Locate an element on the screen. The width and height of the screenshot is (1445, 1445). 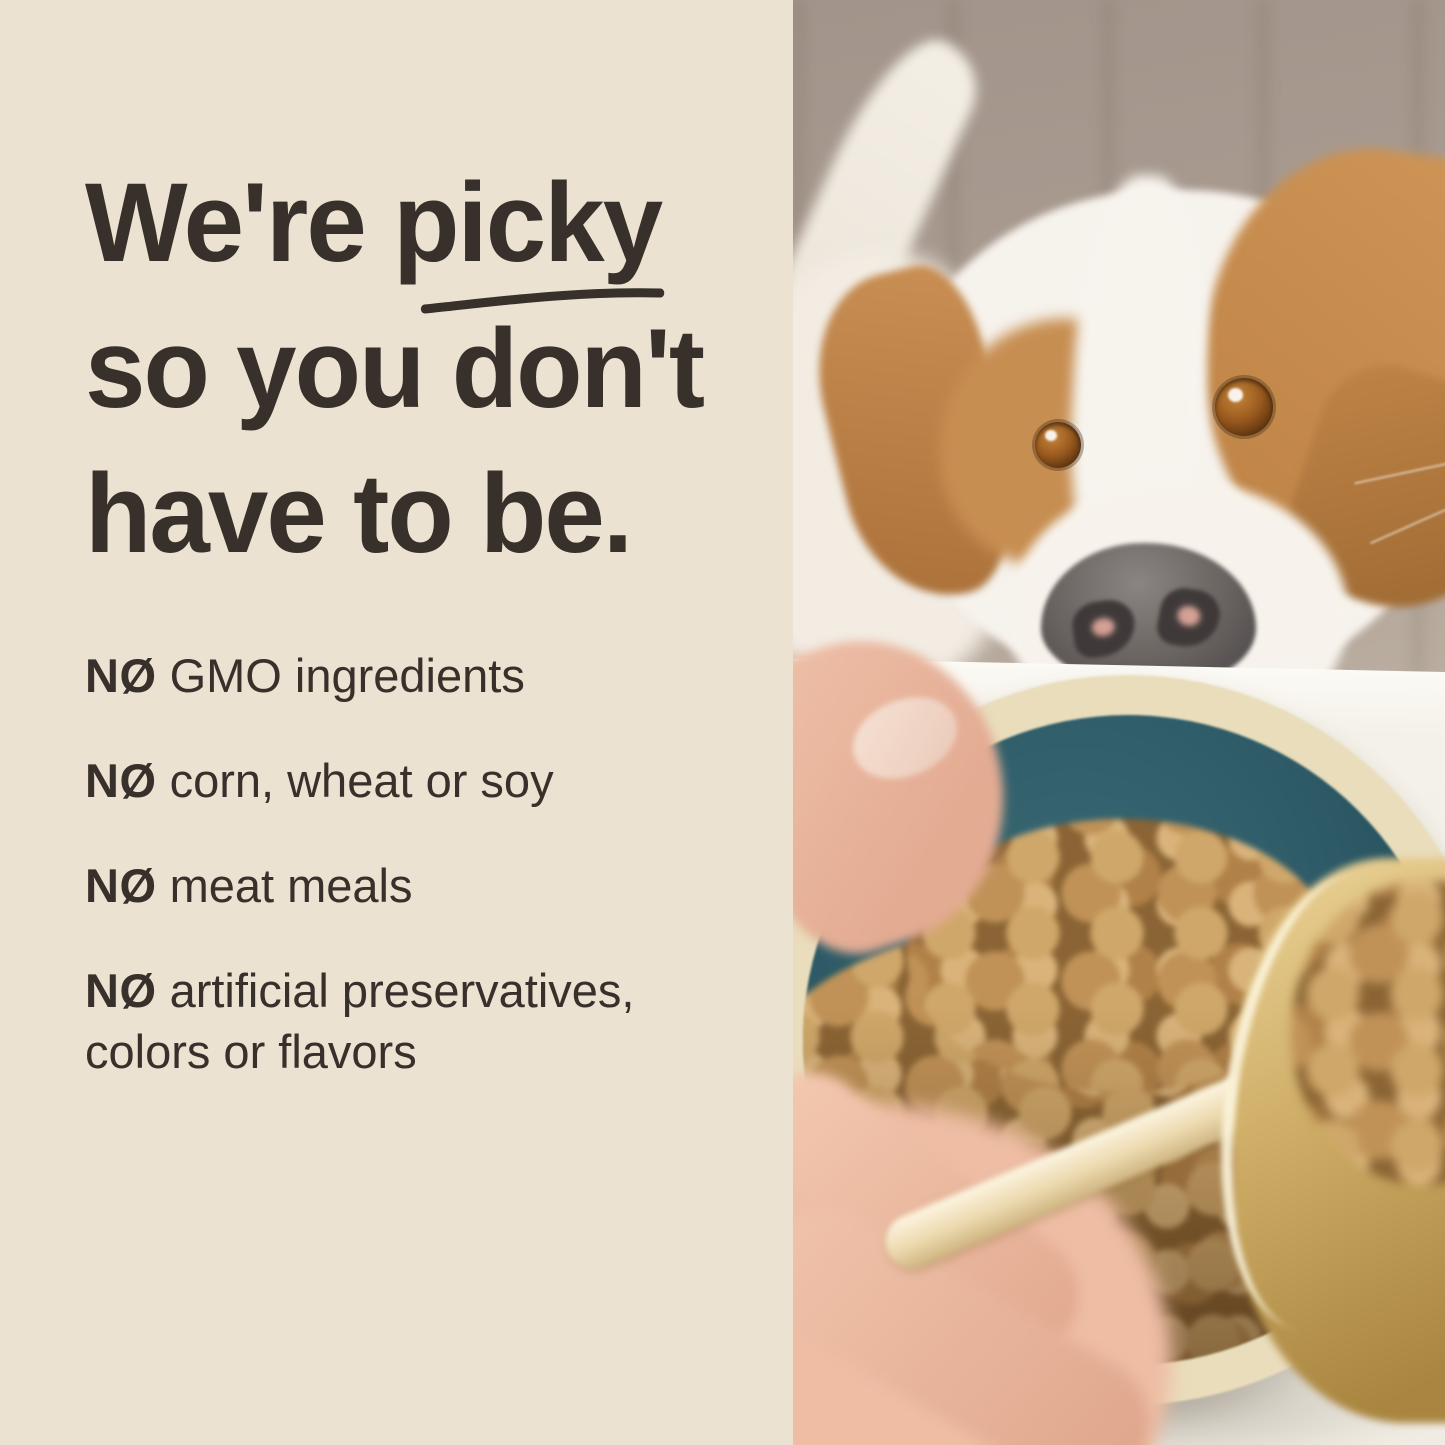
bullet-gmo: NØ GMO ingredients is located at coordinates (401, 675).